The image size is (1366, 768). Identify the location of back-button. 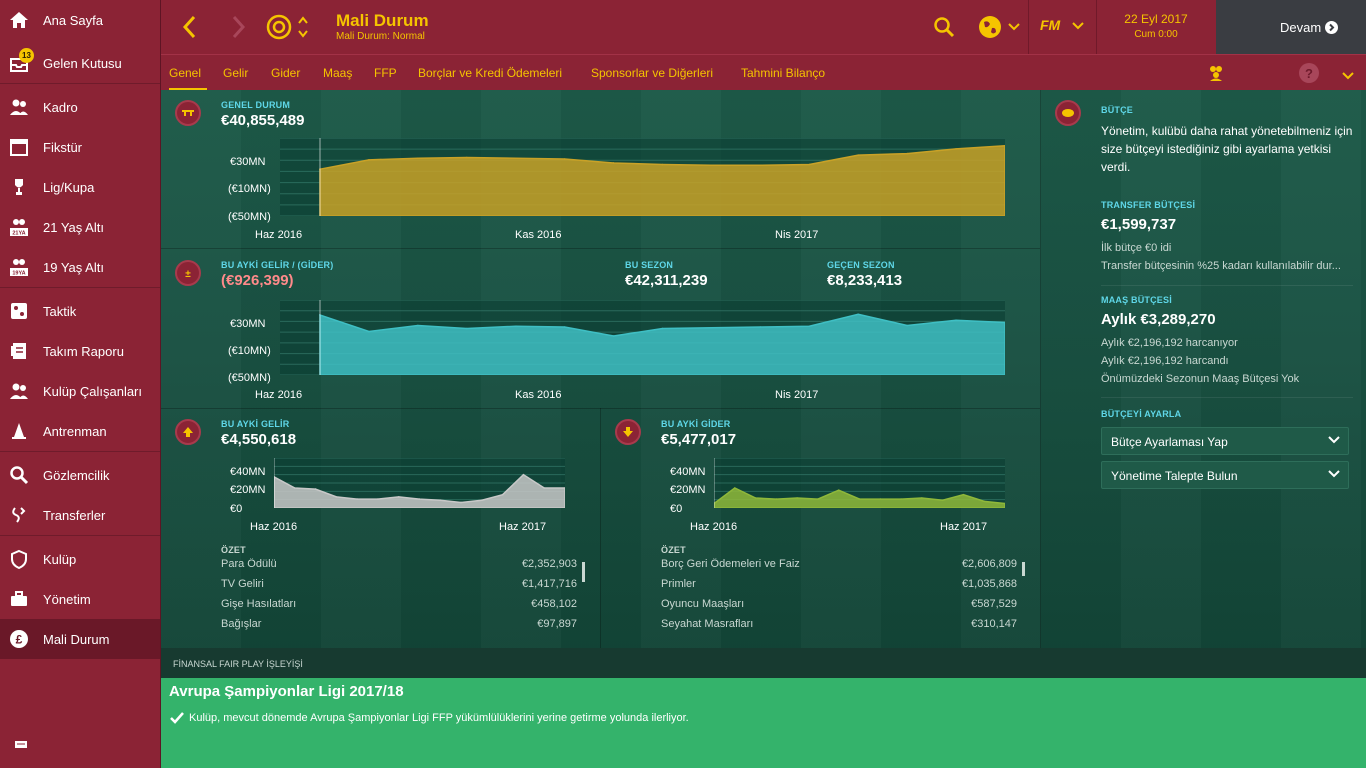
(190, 27).